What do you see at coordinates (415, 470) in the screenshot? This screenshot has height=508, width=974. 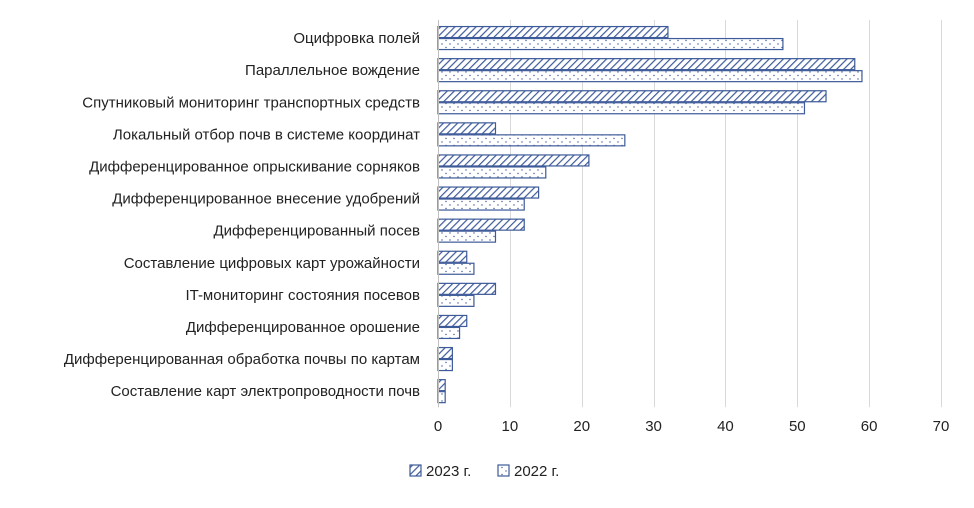 I see `legend-swatch-s1` at bounding box center [415, 470].